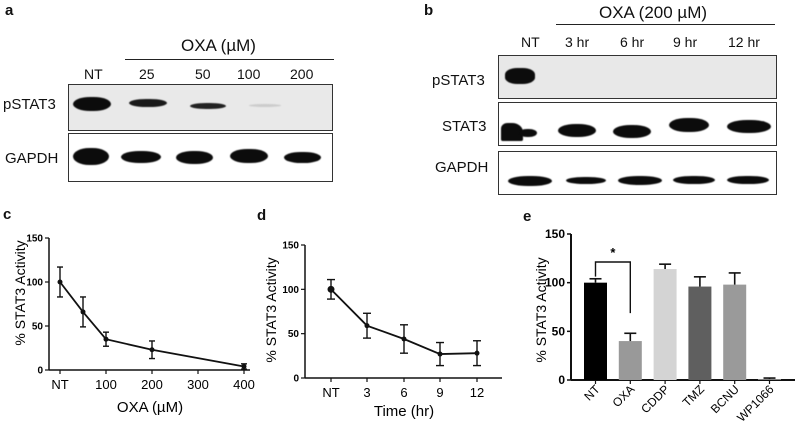  Describe the element at coordinates (147, 74) in the screenshot. I see `lane-label: 25` at that location.